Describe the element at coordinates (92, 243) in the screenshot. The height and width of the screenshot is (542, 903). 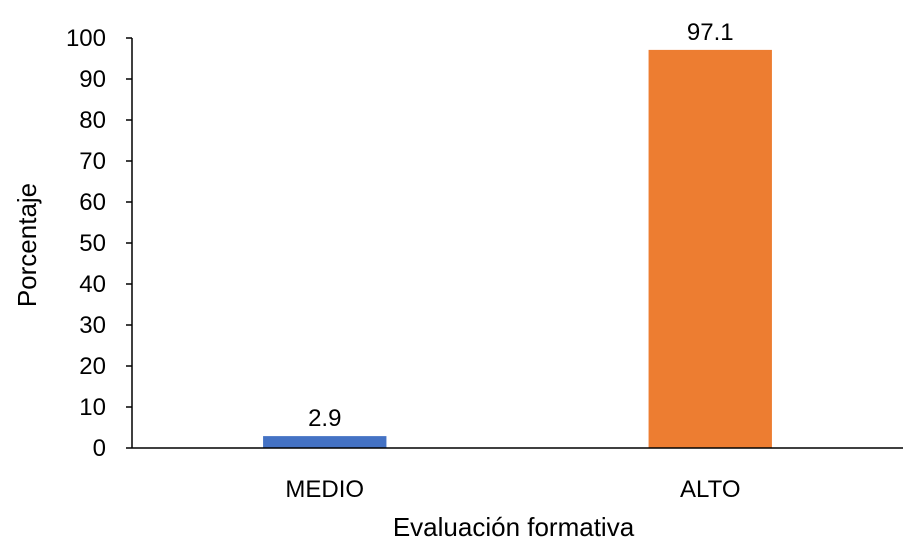
I see `y-tick-label: 50` at that location.